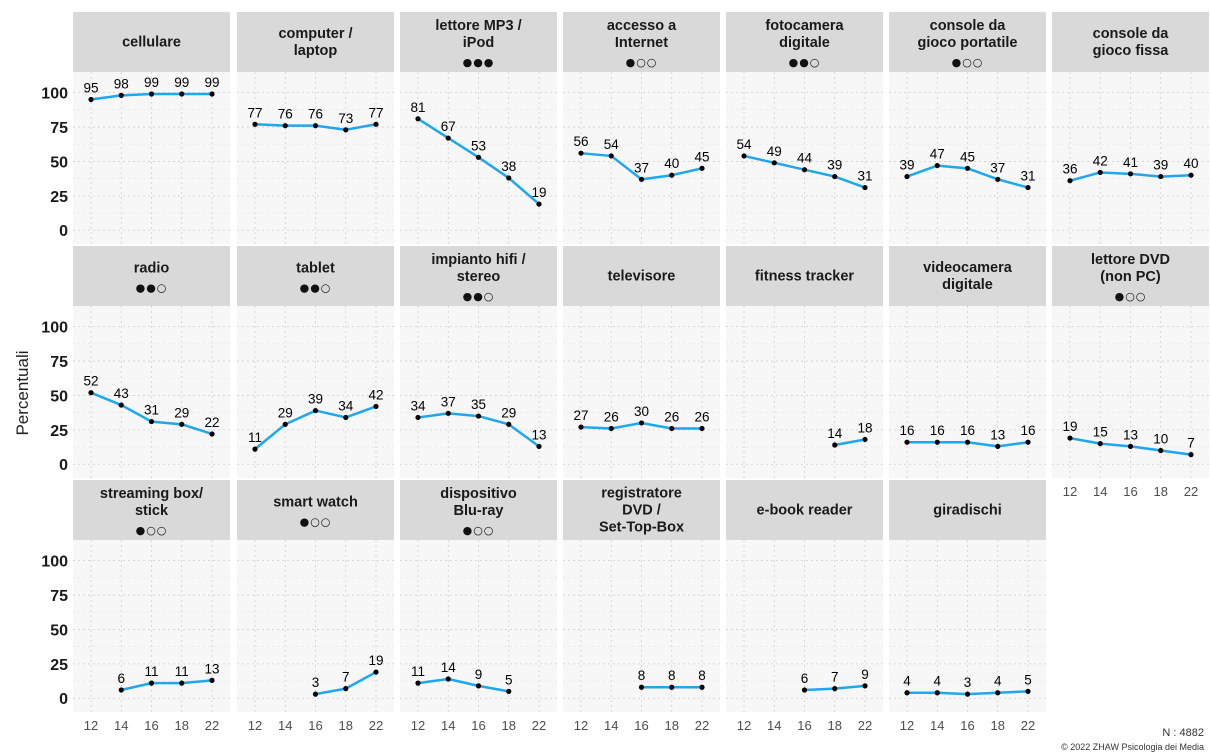 The image size is (1210, 754). I want to click on data-label: 22, so click(211, 422).